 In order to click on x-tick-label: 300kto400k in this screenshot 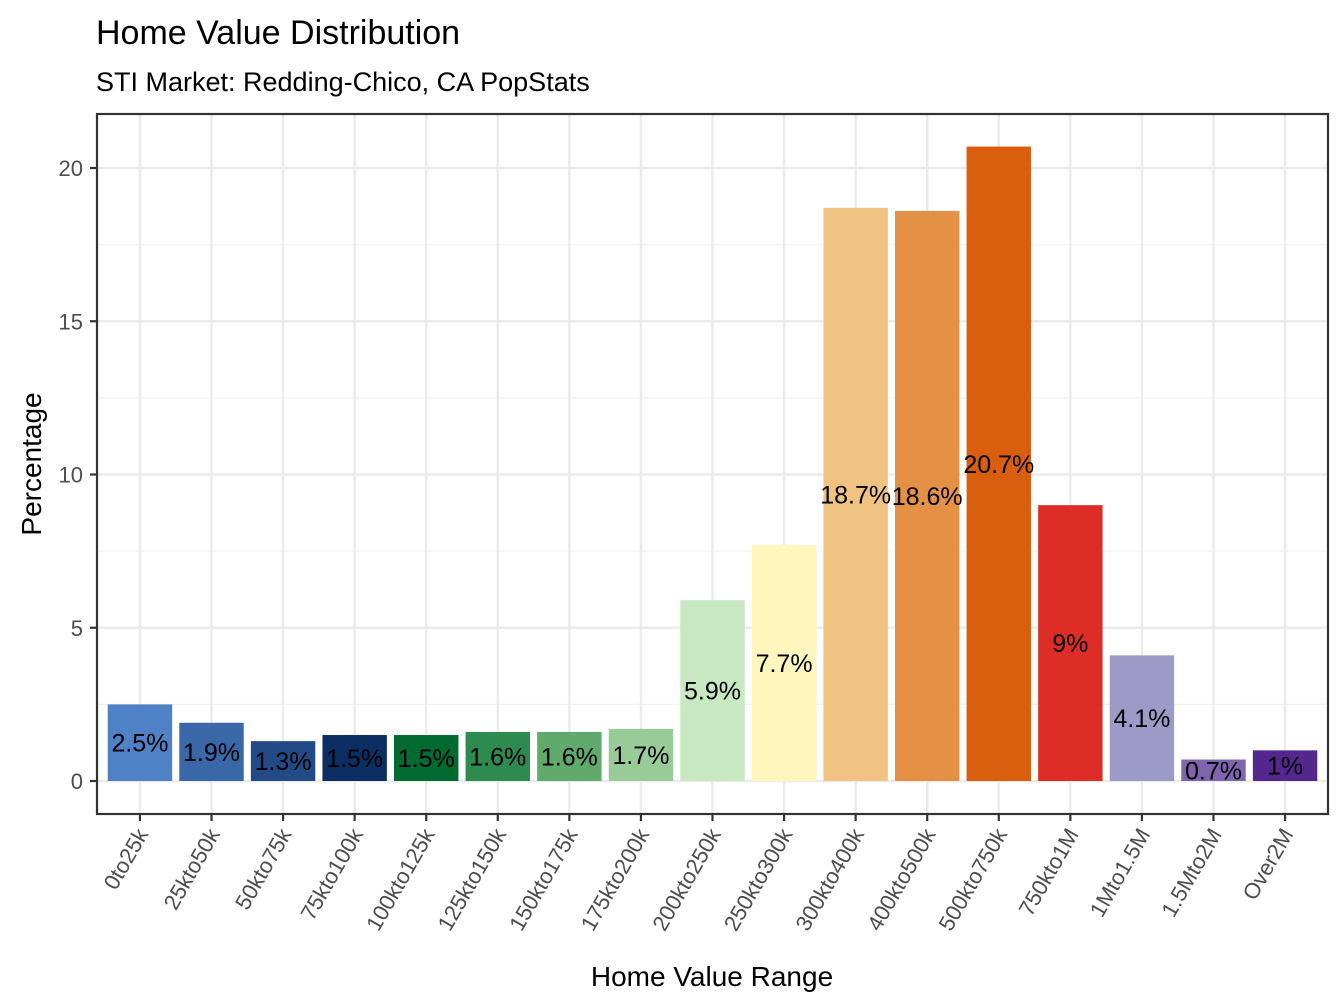, I will do `click(829, 879)`.